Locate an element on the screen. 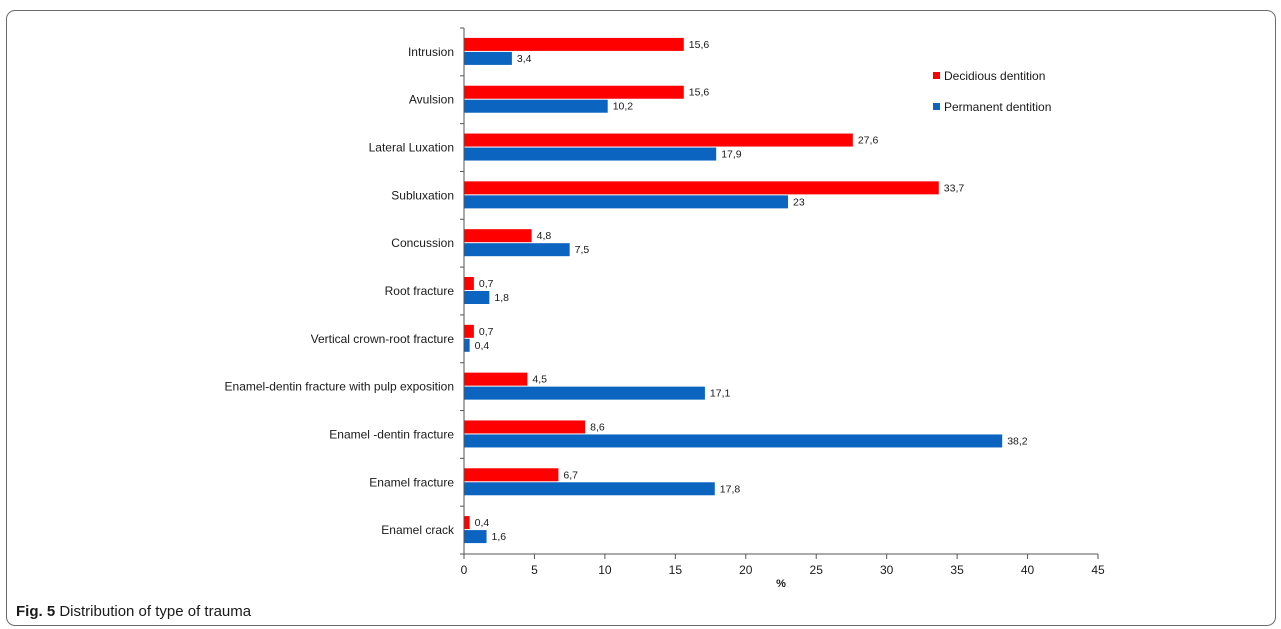 Image resolution: width=1281 pixels, height=629 pixels. x-tick-label: 30 is located at coordinates (887, 570).